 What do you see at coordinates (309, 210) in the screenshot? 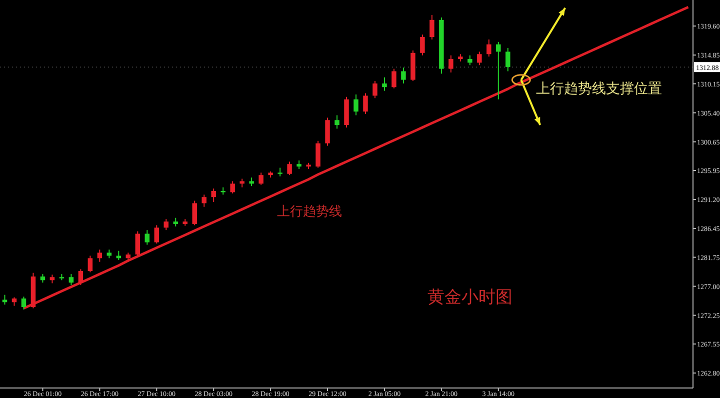
I see `annotation: 上行趋势线` at bounding box center [309, 210].